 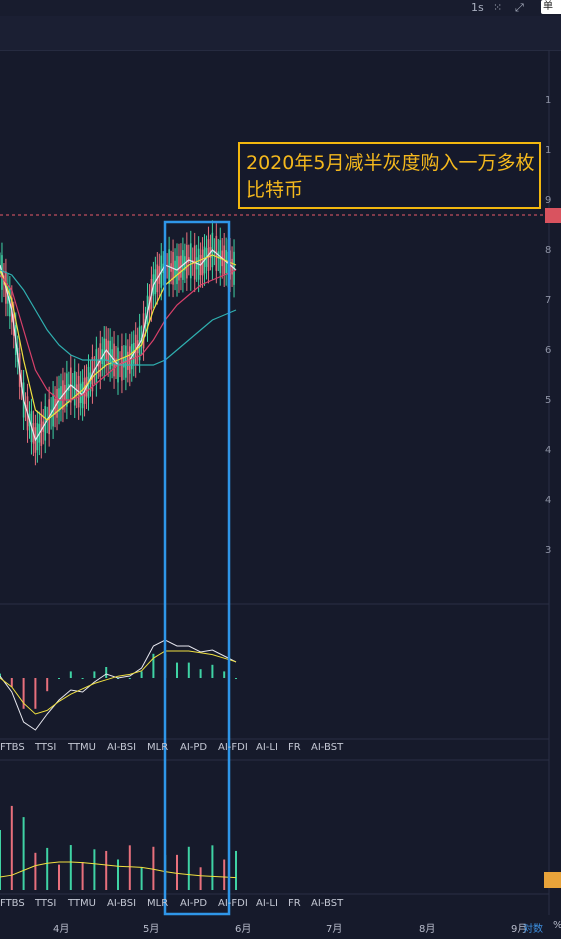 What do you see at coordinates (61, 929) in the screenshot?
I see `x-tick-apr: 4月` at bounding box center [61, 929].